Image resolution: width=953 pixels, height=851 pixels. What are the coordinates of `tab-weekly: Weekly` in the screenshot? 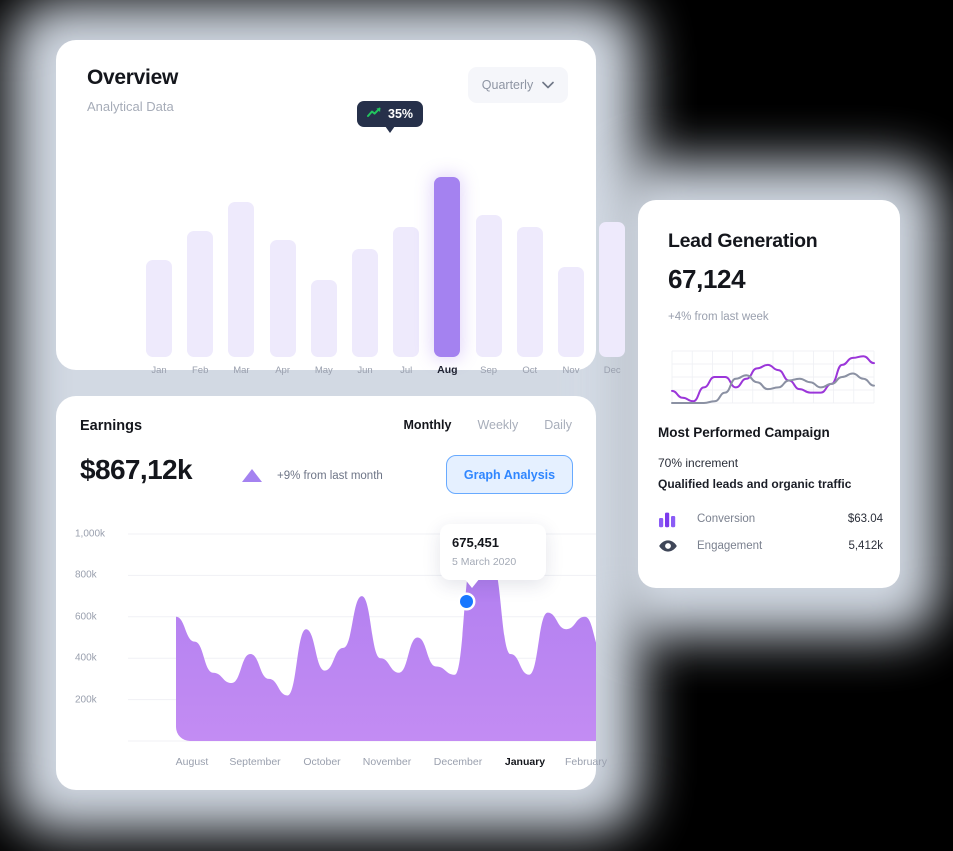 It's located at (498, 425).